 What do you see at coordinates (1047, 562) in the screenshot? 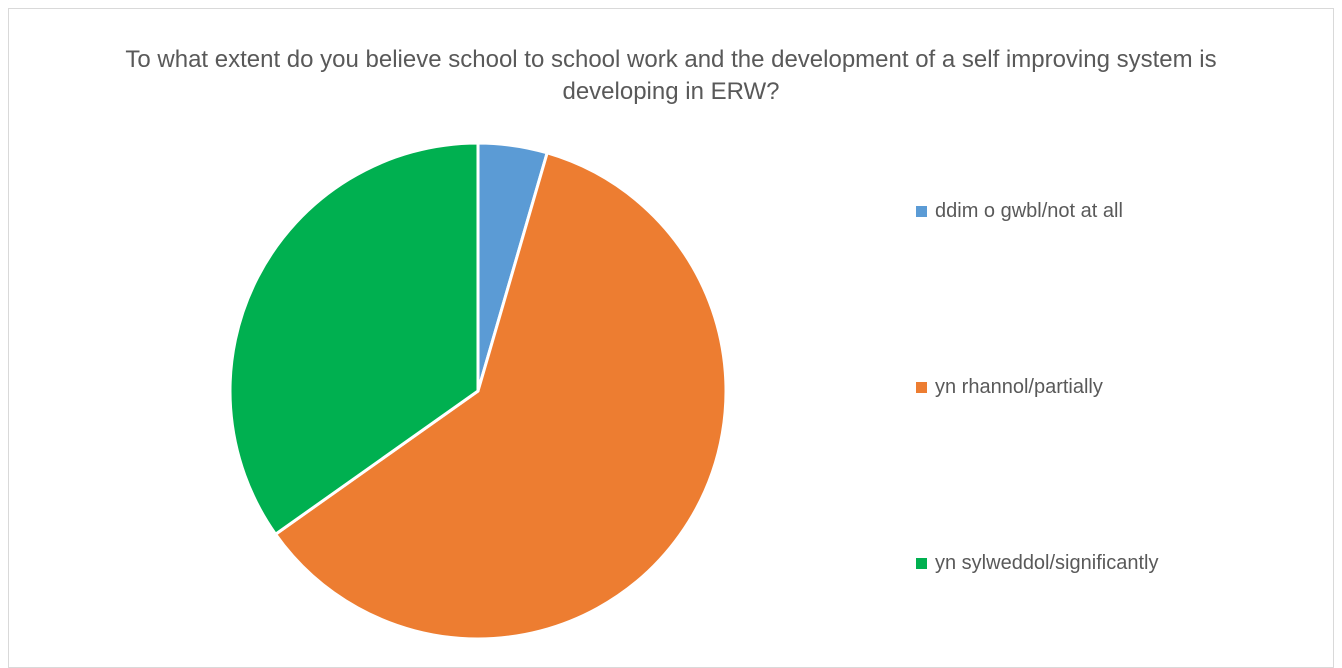
I see `legend-label: yn sylweddol/significantly` at bounding box center [1047, 562].